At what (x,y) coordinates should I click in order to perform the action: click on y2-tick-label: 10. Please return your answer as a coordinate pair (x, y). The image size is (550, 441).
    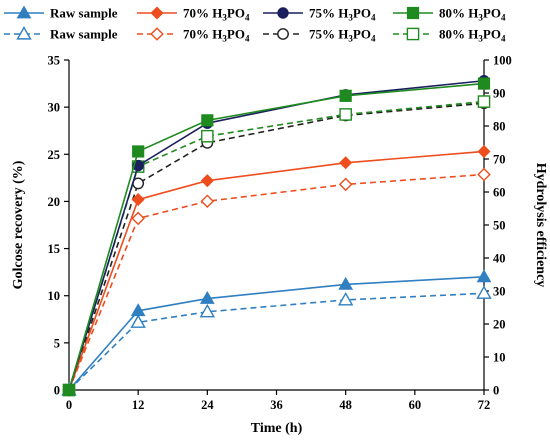
    Looking at the image, I should click on (499, 358).